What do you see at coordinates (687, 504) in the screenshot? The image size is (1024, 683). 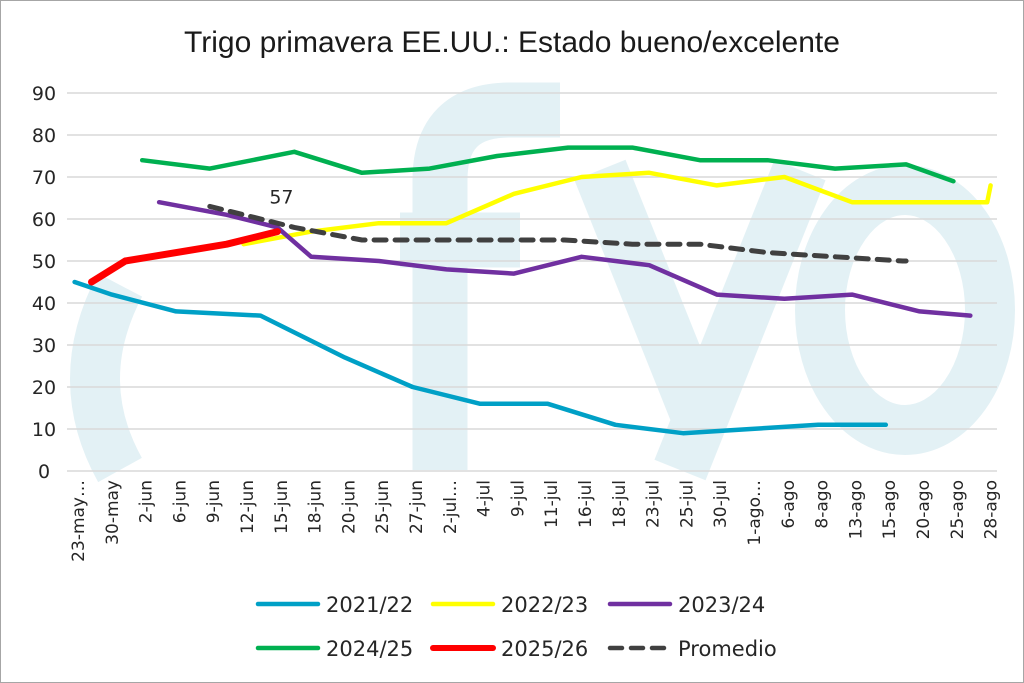 I see `x-tick-label: 25-jul` at bounding box center [687, 504].